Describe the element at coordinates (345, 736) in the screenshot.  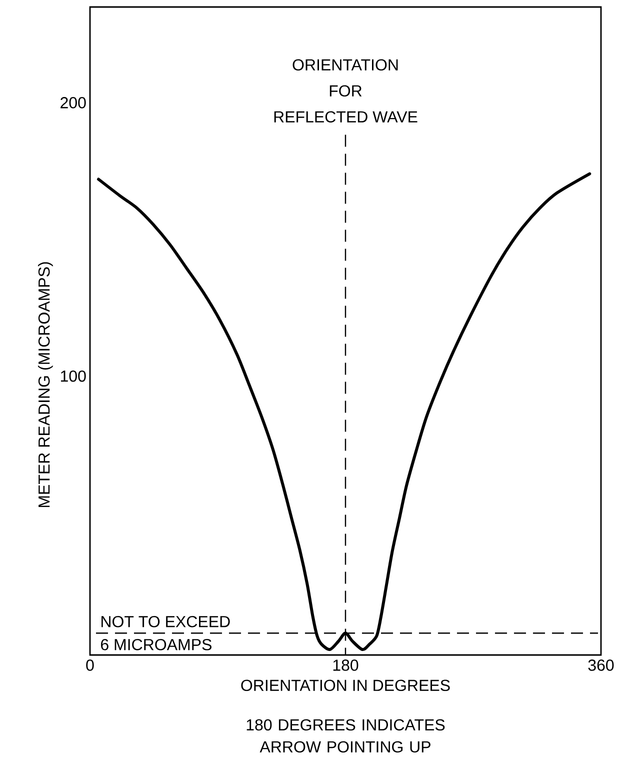
I see `text: 180 DEGREES INDICATES ARROW POINTING UP` at that location.